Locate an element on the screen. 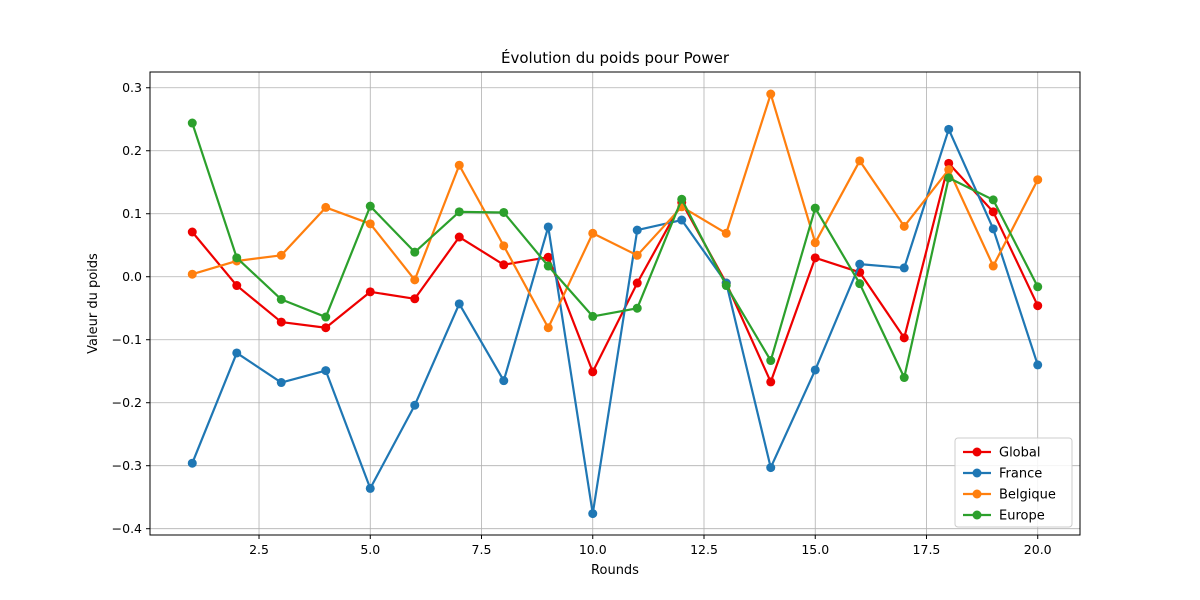 The image size is (1200, 600). y-tick-label: −0.3 is located at coordinates (127, 465).